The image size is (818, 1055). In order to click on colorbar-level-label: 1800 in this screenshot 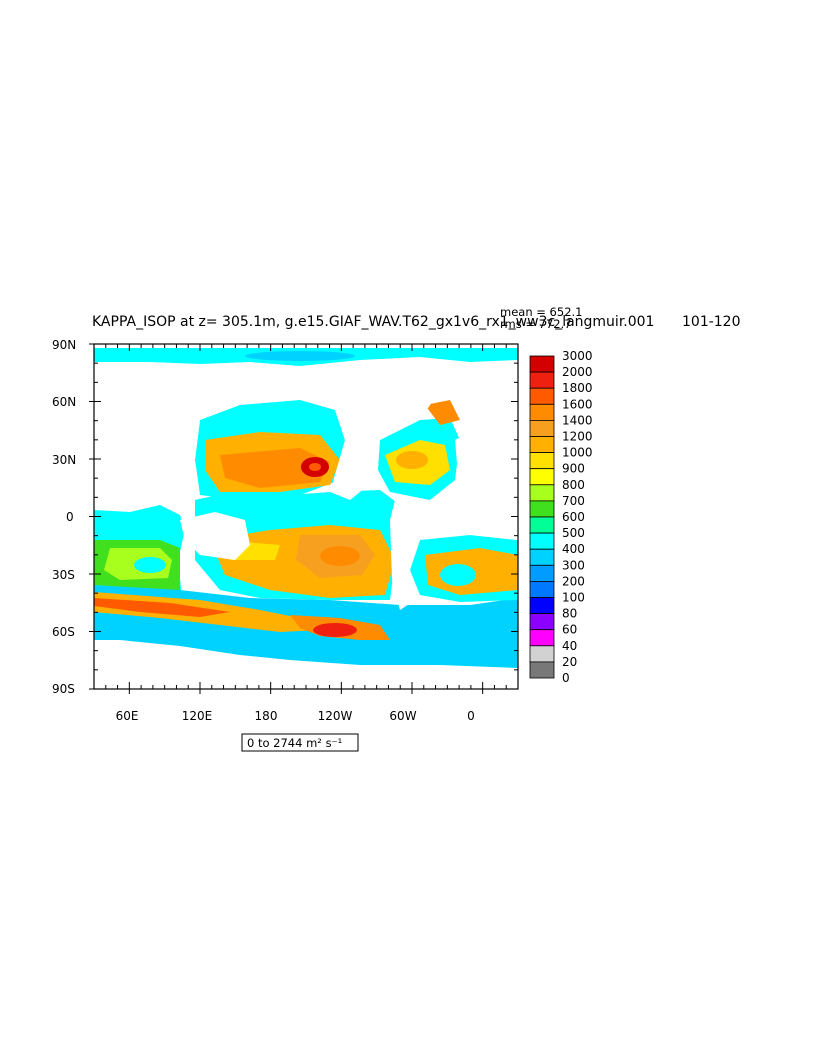, I will do `click(577, 388)`.